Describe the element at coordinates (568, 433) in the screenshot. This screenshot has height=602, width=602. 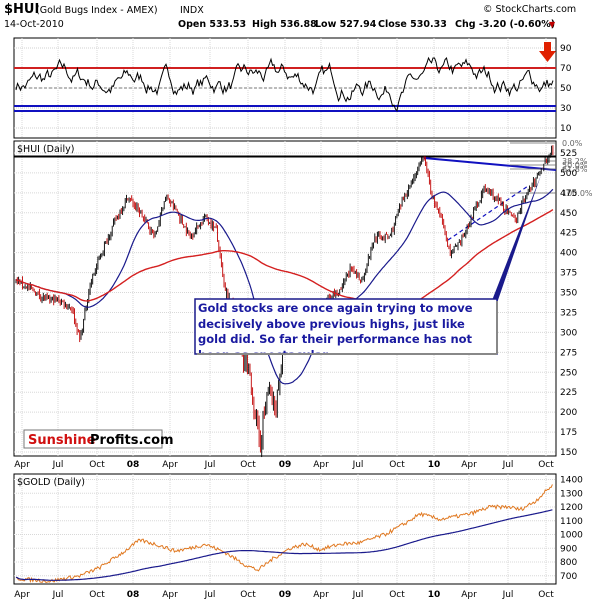
I see `hui-tick-label: 175` at that location.